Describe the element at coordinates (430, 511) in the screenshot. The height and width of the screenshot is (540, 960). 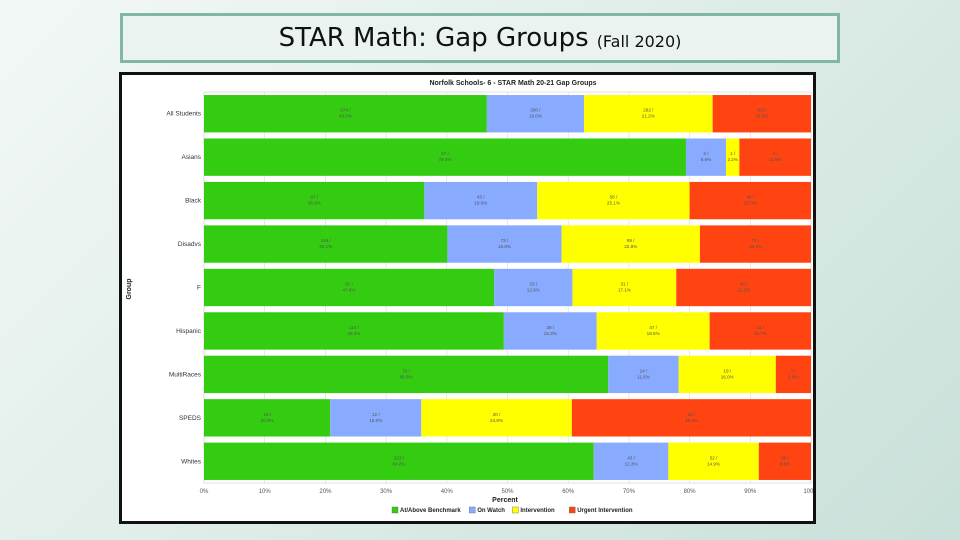
I see `legend-label: At/Above Benchmark` at that location.